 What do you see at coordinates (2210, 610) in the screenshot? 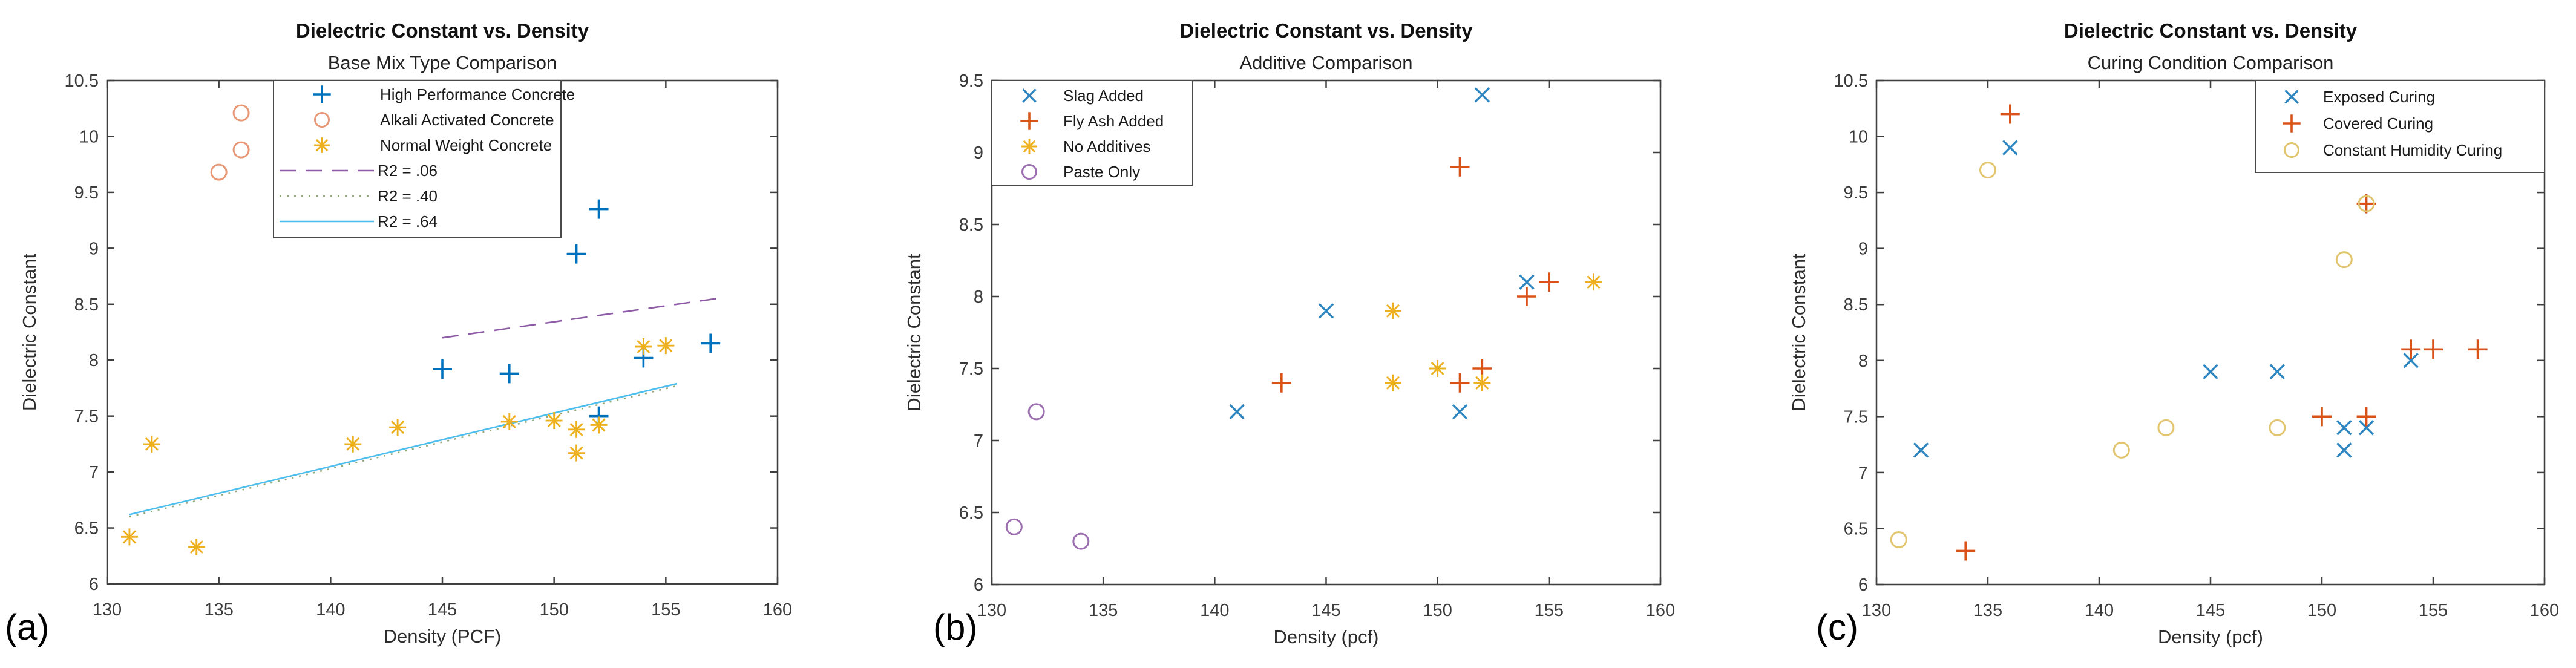
I see `x-tick-label: 145` at bounding box center [2210, 610].